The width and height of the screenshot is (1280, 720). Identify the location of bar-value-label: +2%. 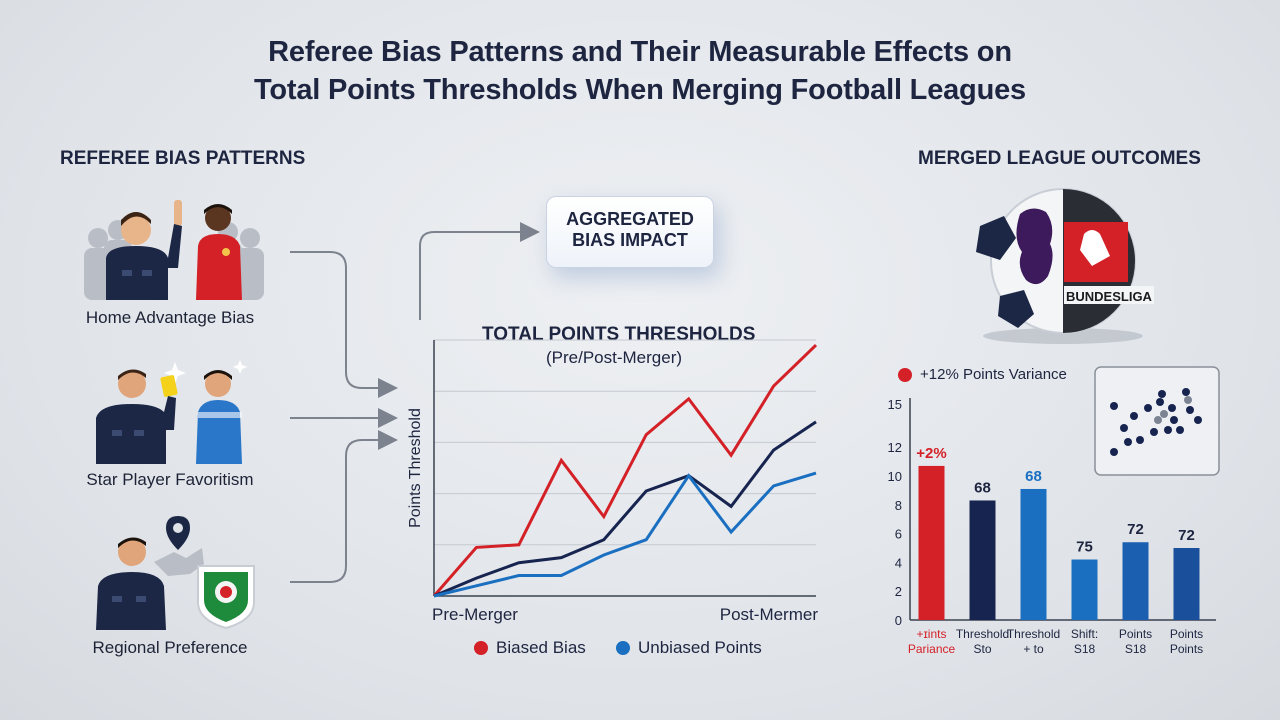
(931, 453).